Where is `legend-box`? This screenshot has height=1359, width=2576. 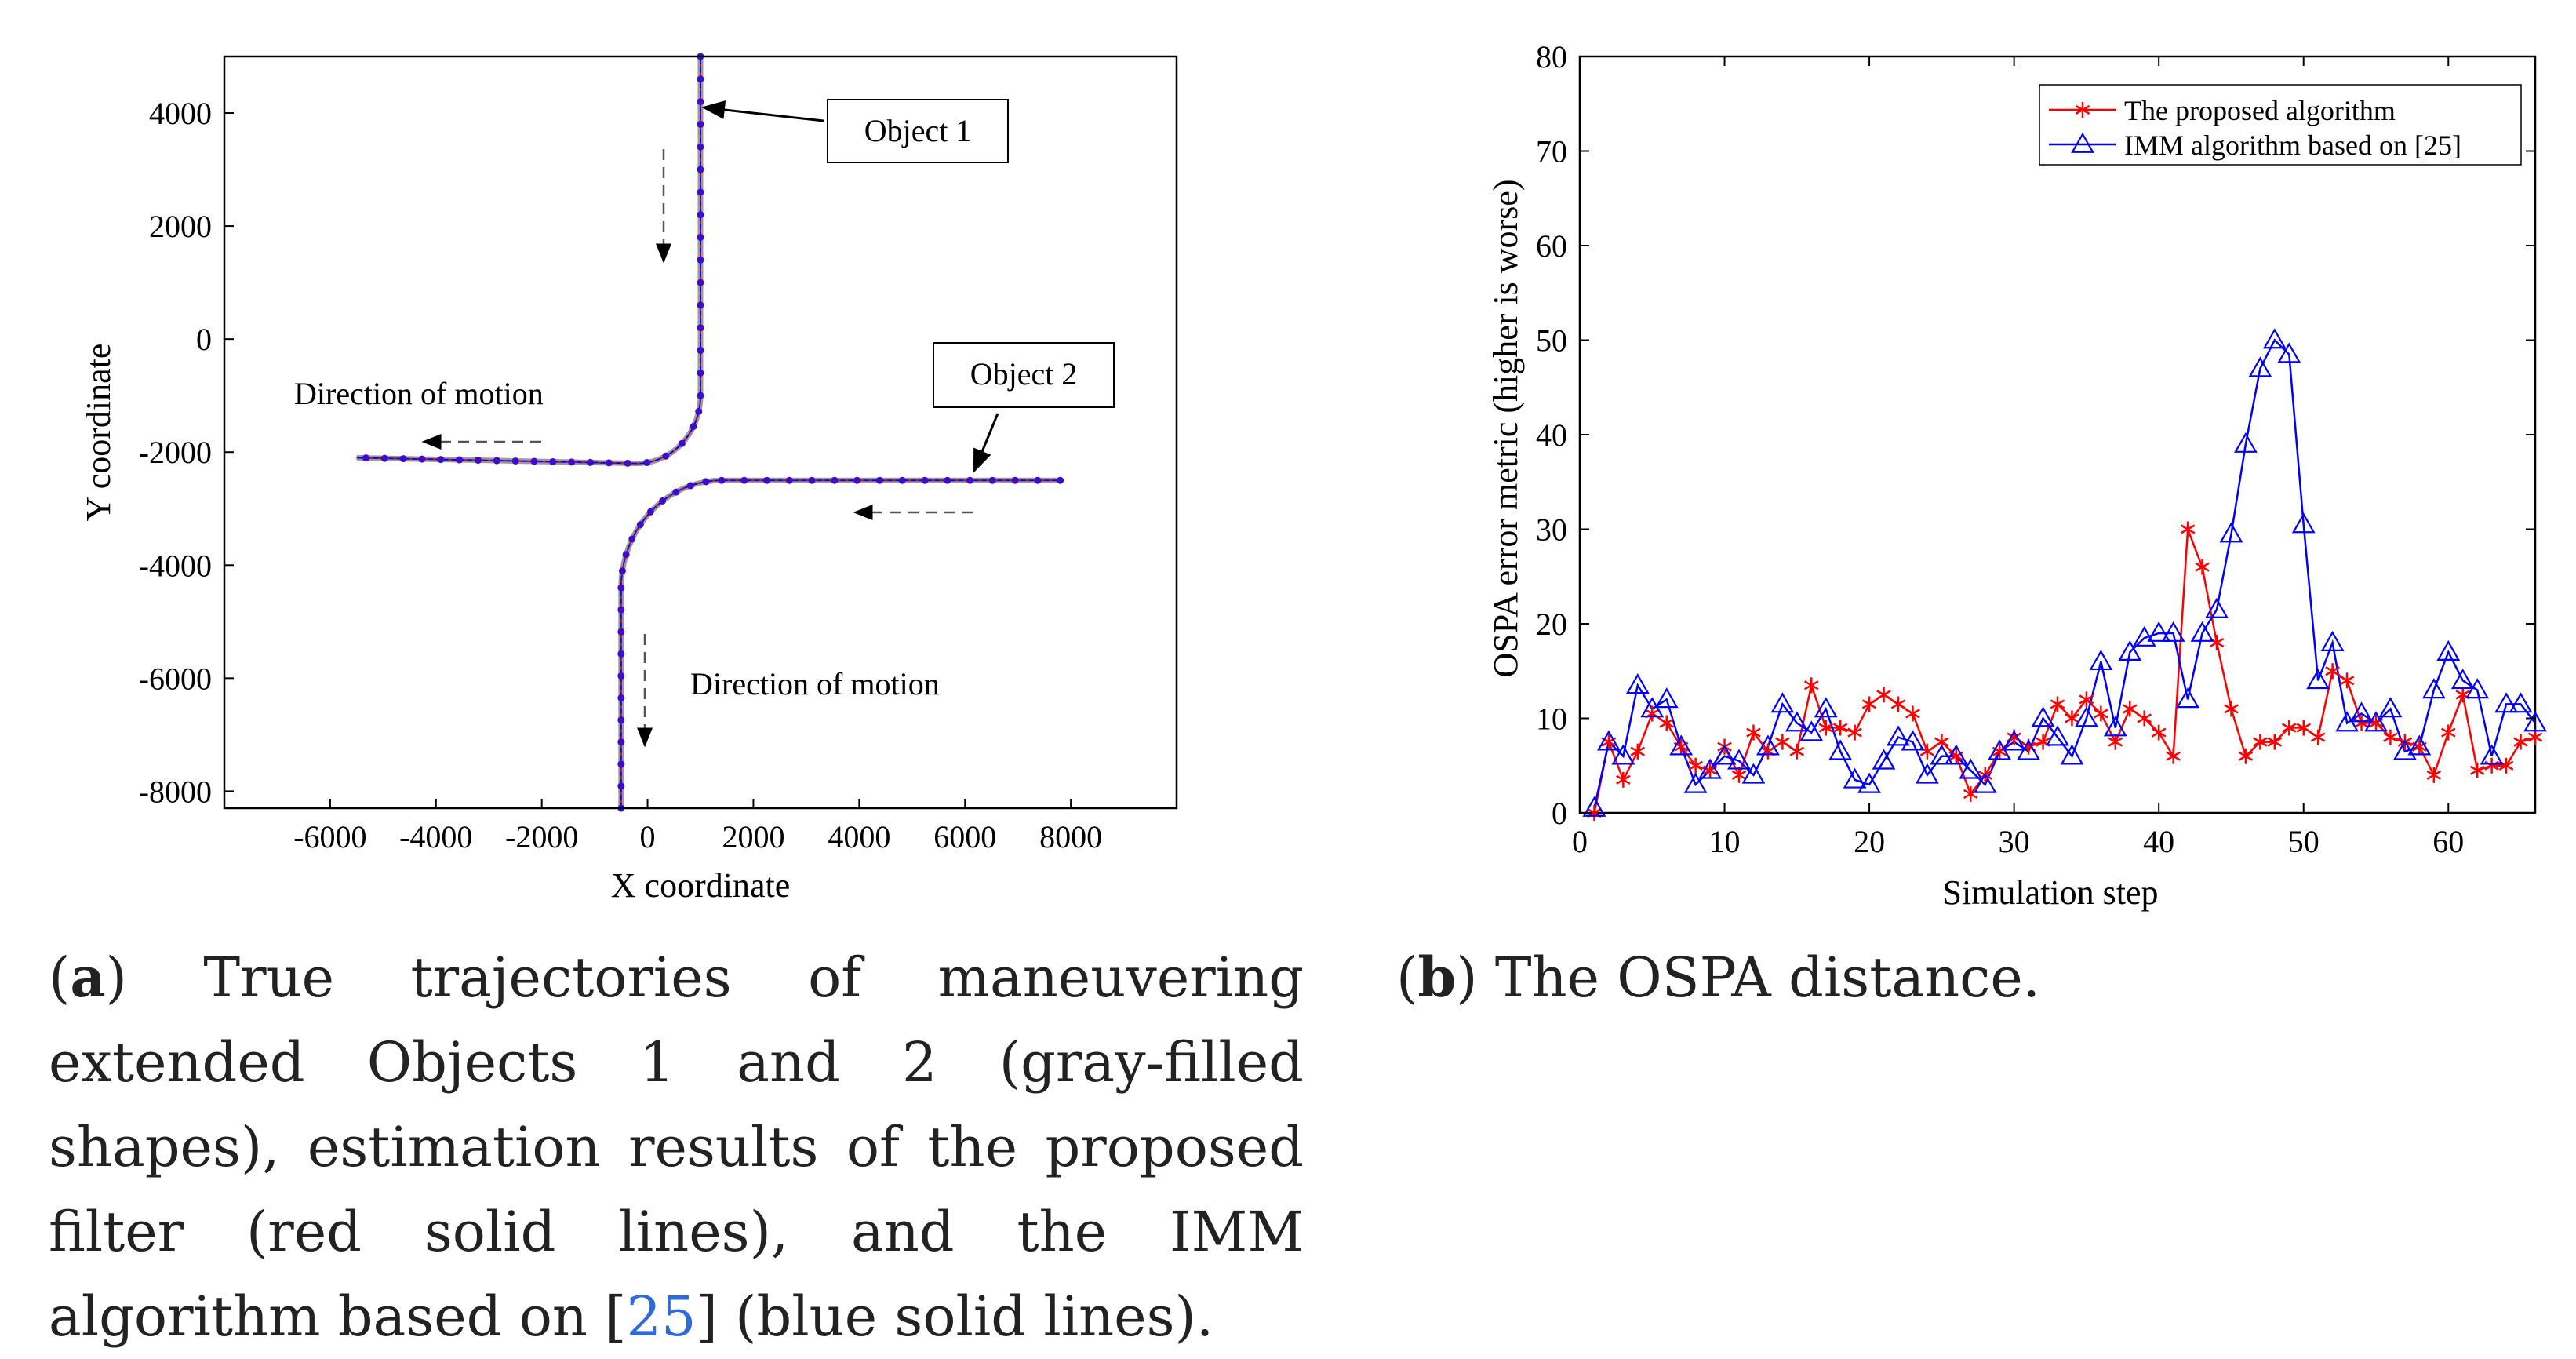 legend-box is located at coordinates (2280, 125).